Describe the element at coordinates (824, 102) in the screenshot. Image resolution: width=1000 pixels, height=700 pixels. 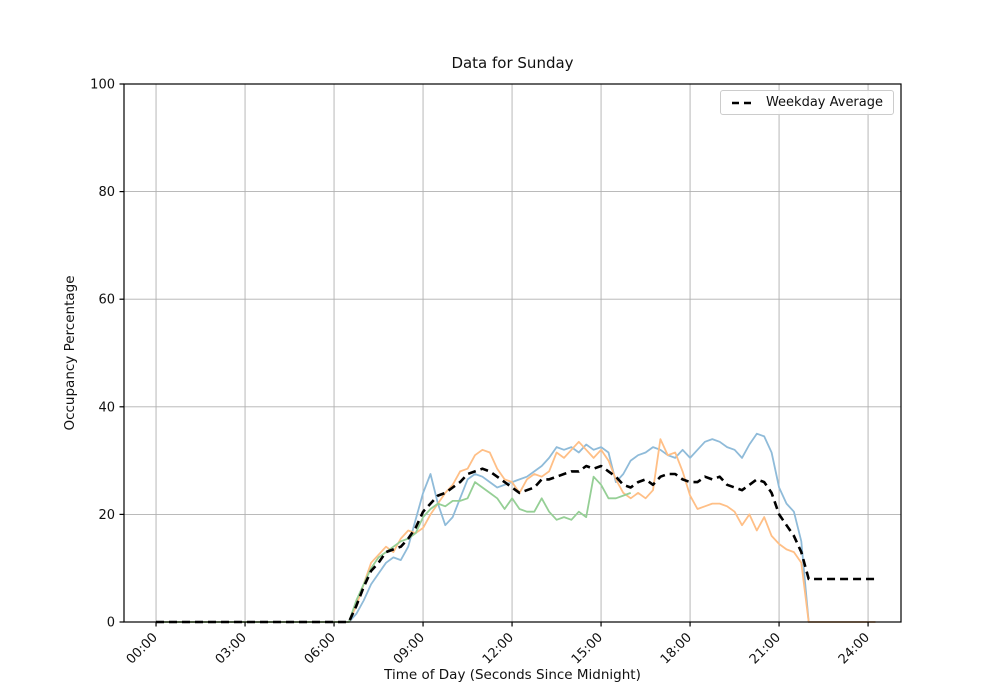
I see `legend-label: Weekday Average` at that location.